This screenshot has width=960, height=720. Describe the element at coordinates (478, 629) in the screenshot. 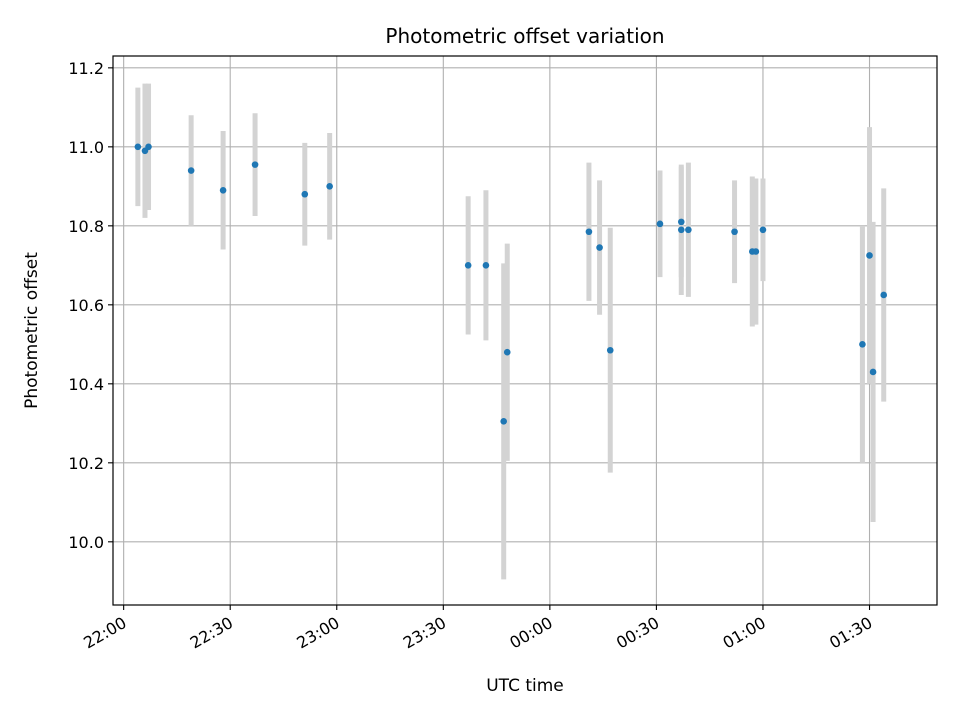

I see `x-axis: 22:00 22:30 23:00 23:30 00:00 00:30 01:00 01:30` at that location.